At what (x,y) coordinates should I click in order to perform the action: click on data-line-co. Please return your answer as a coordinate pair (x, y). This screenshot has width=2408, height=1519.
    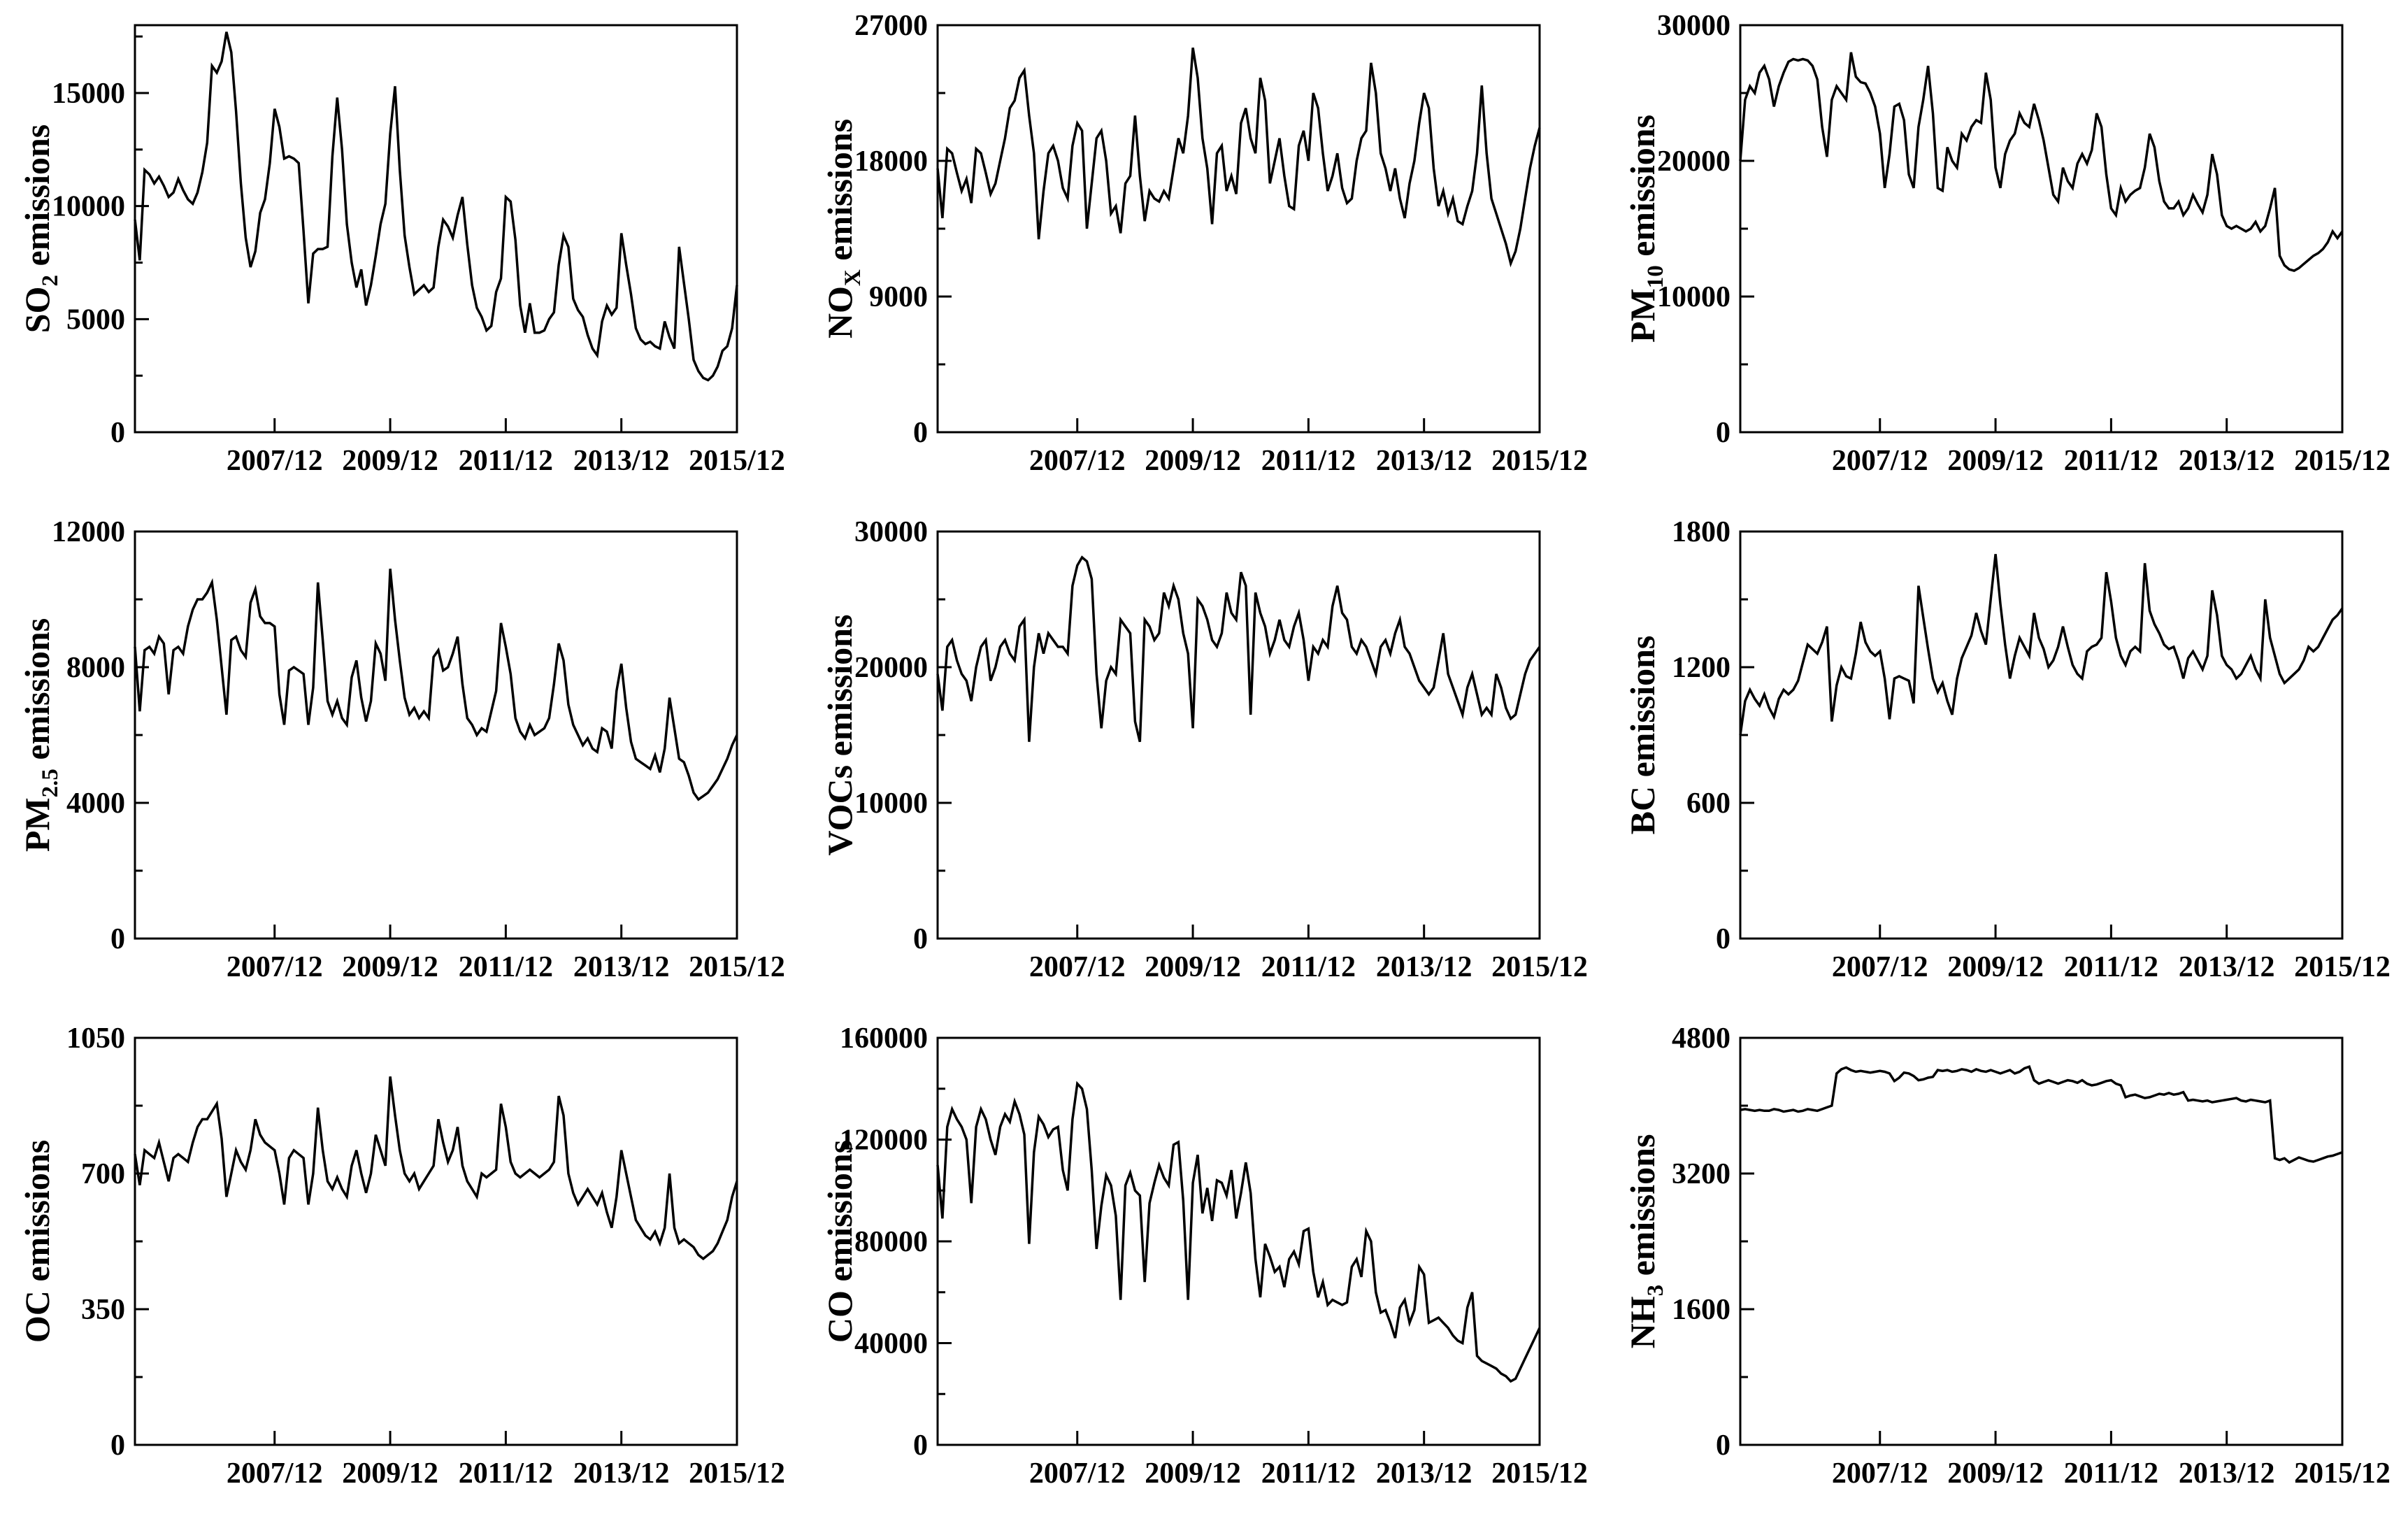
    Looking at the image, I should click on (1239, 1232).